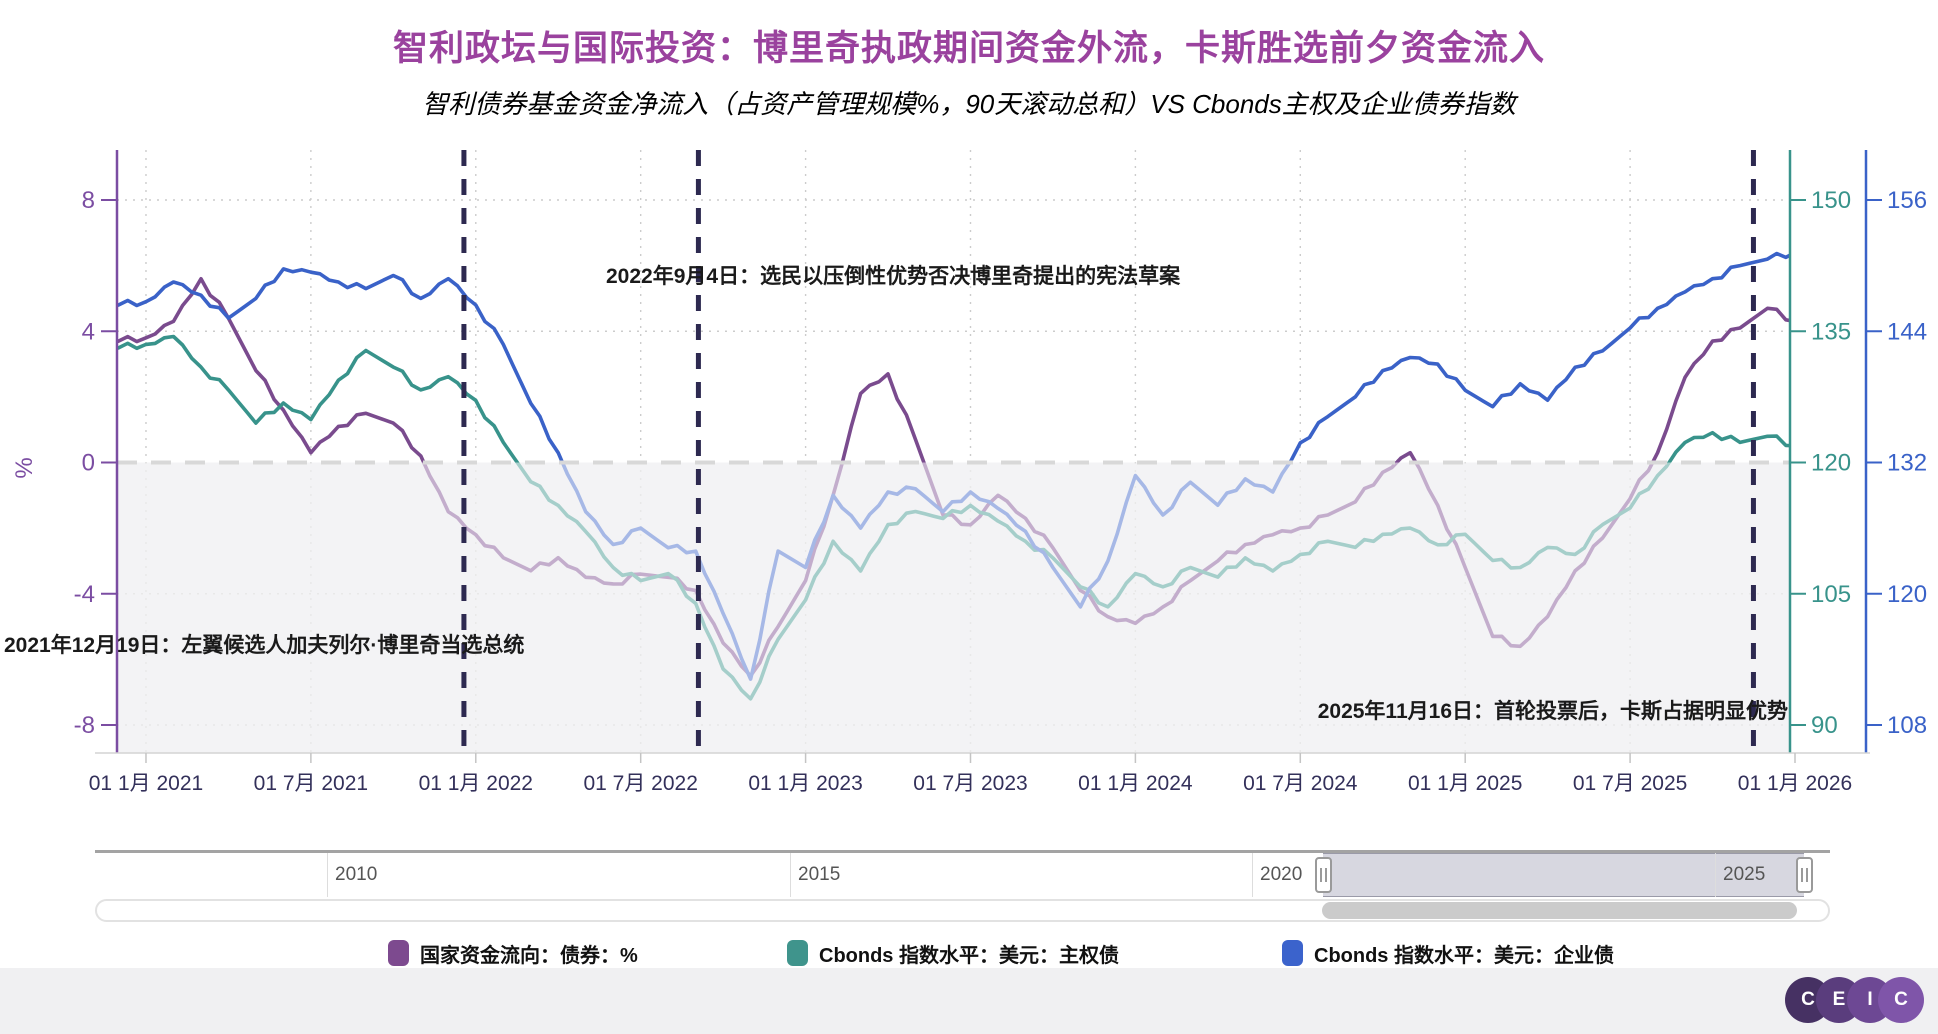  Describe the element at coordinates (1831, 594) in the screenshot. I see `sovereign-axis-tick-label: 105` at that location.